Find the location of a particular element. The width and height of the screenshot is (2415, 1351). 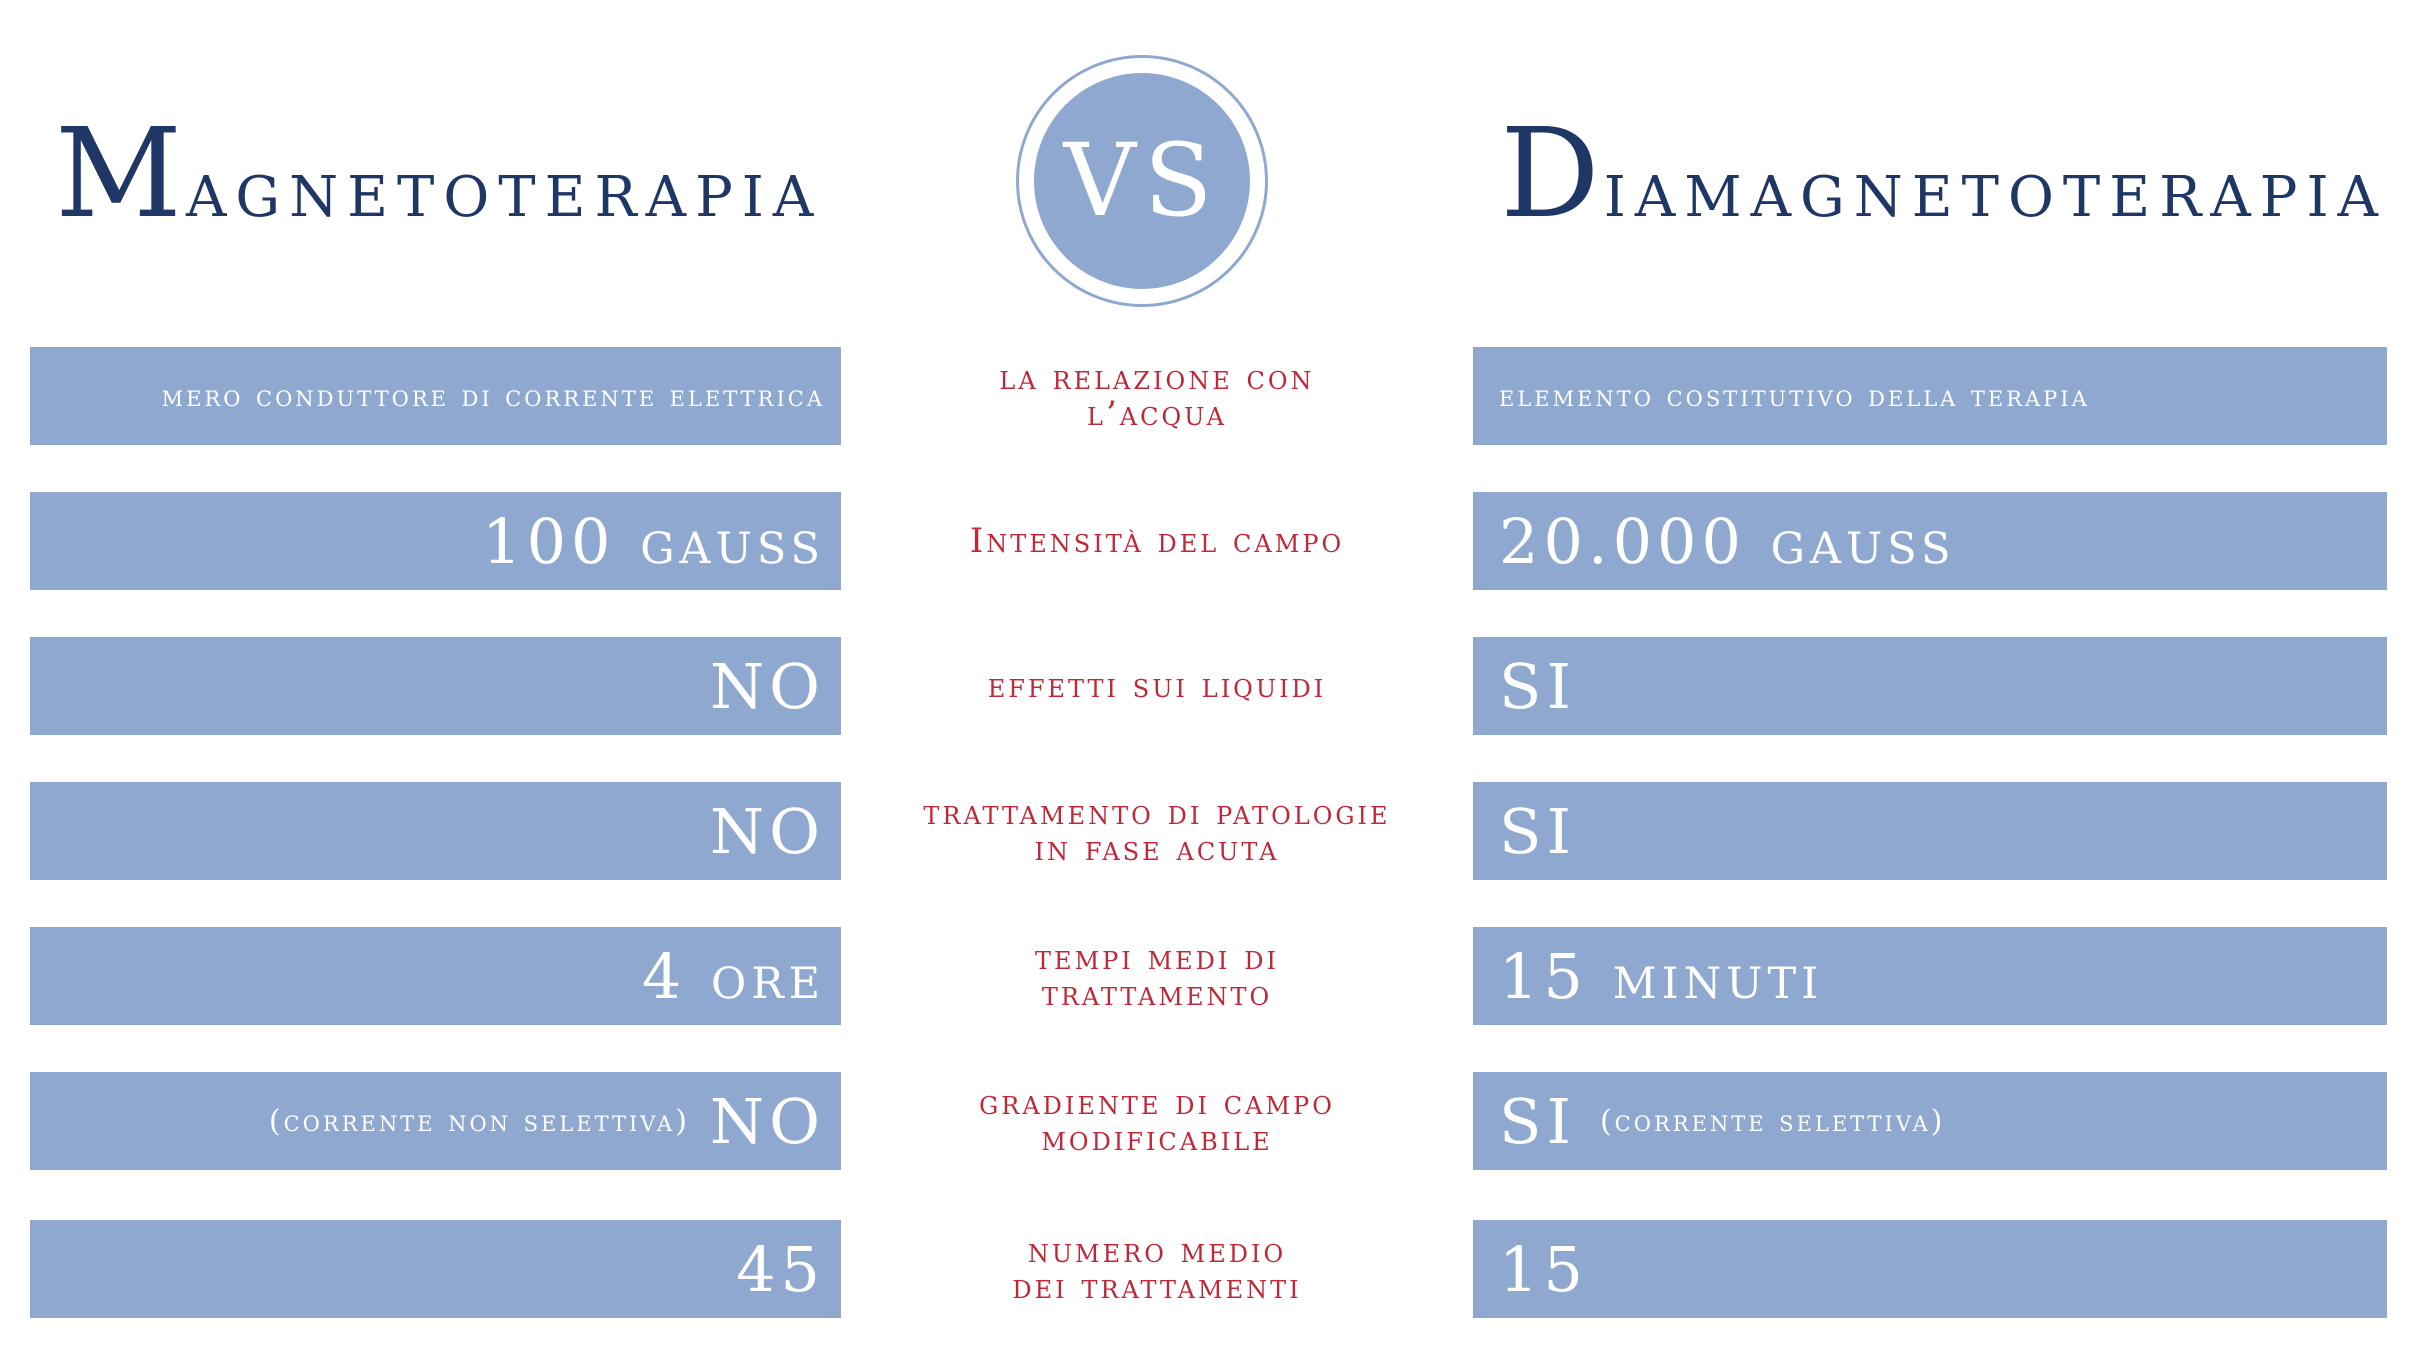

right-value-box: 20.000 gauss is located at coordinates (1930, 541).